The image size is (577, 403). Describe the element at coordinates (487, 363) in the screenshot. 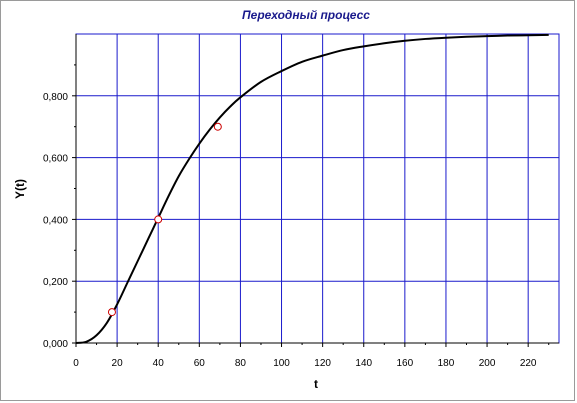

I see `x-tick-label: 200` at that location.